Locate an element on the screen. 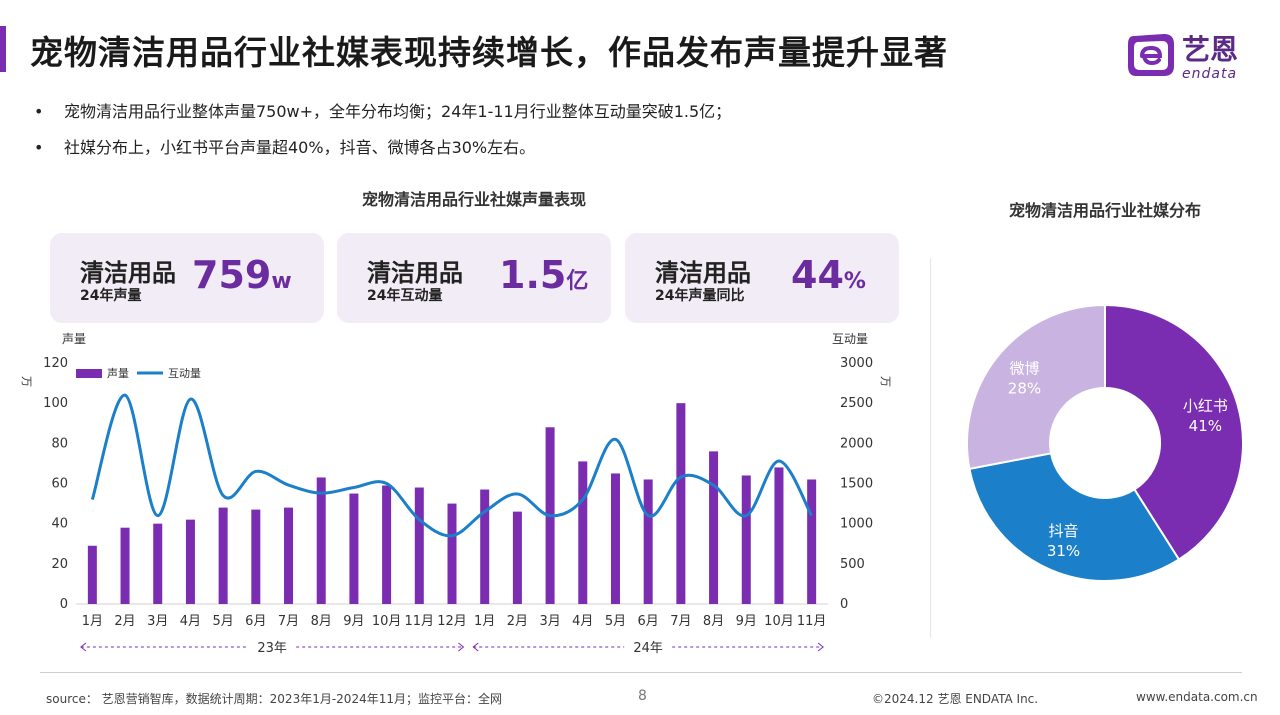  logo-cn-text: 艺恩 is located at coordinates (1210, 49).